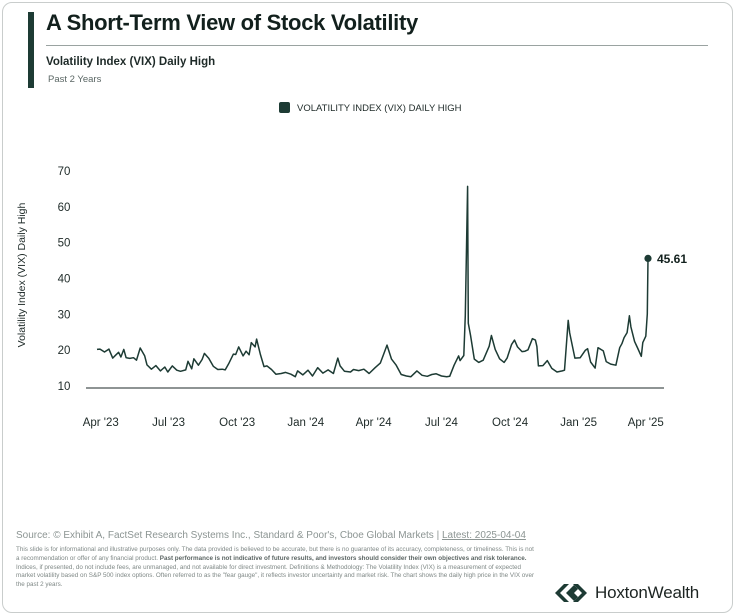 The width and height of the screenshot is (735, 615). Describe the element at coordinates (232, 22) in the screenshot. I see `page-title: A Short-Term View of Stock Volatility` at that location.